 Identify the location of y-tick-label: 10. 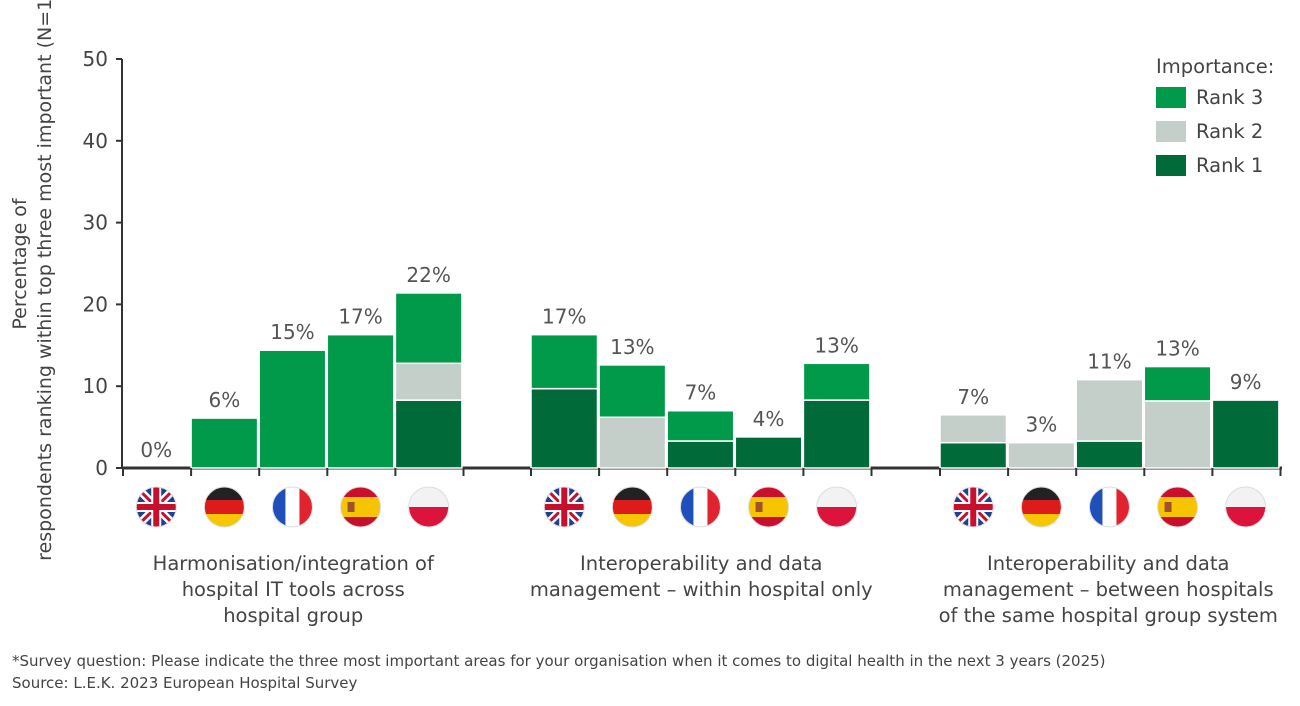
(95, 386).